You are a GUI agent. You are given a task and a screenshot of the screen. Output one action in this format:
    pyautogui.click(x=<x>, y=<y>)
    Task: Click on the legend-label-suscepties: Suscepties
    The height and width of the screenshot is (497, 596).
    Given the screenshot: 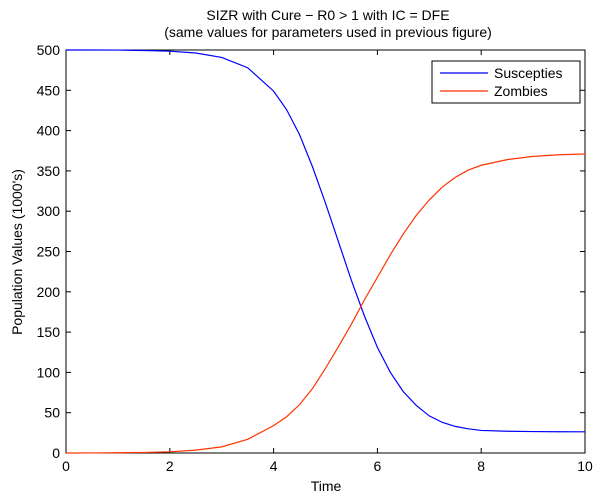 What is the action you would take?
    pyautogui.click(x=528, y=73)
    